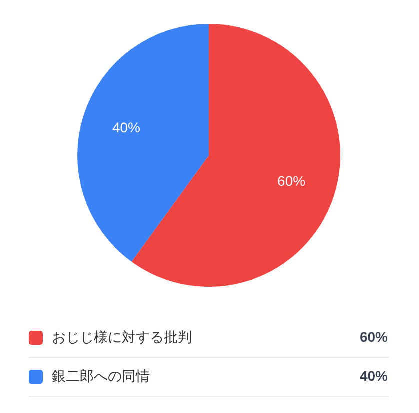 This screenshot has width=419, height=413. I want to click on data-label: 60%, so click(292, 181).